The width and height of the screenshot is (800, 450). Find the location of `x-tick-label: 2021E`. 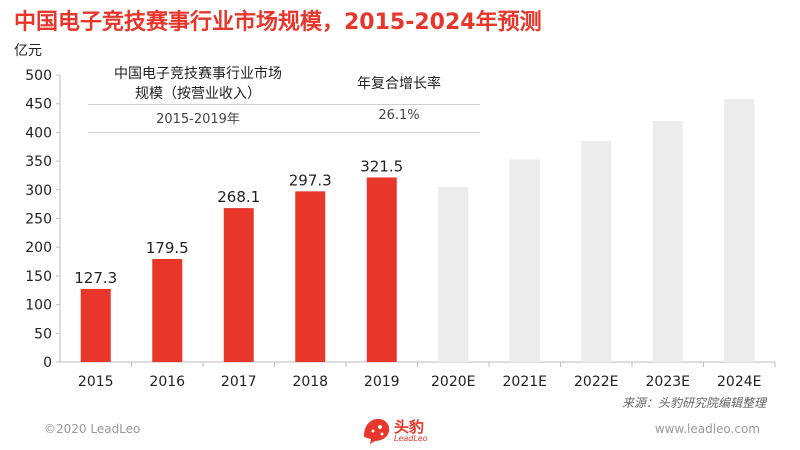

x-tick-label: 2021E is located at coordinates (525, 382).